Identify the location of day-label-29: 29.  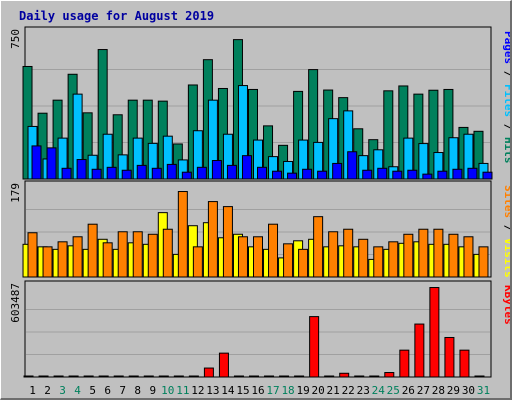
(453, 390).